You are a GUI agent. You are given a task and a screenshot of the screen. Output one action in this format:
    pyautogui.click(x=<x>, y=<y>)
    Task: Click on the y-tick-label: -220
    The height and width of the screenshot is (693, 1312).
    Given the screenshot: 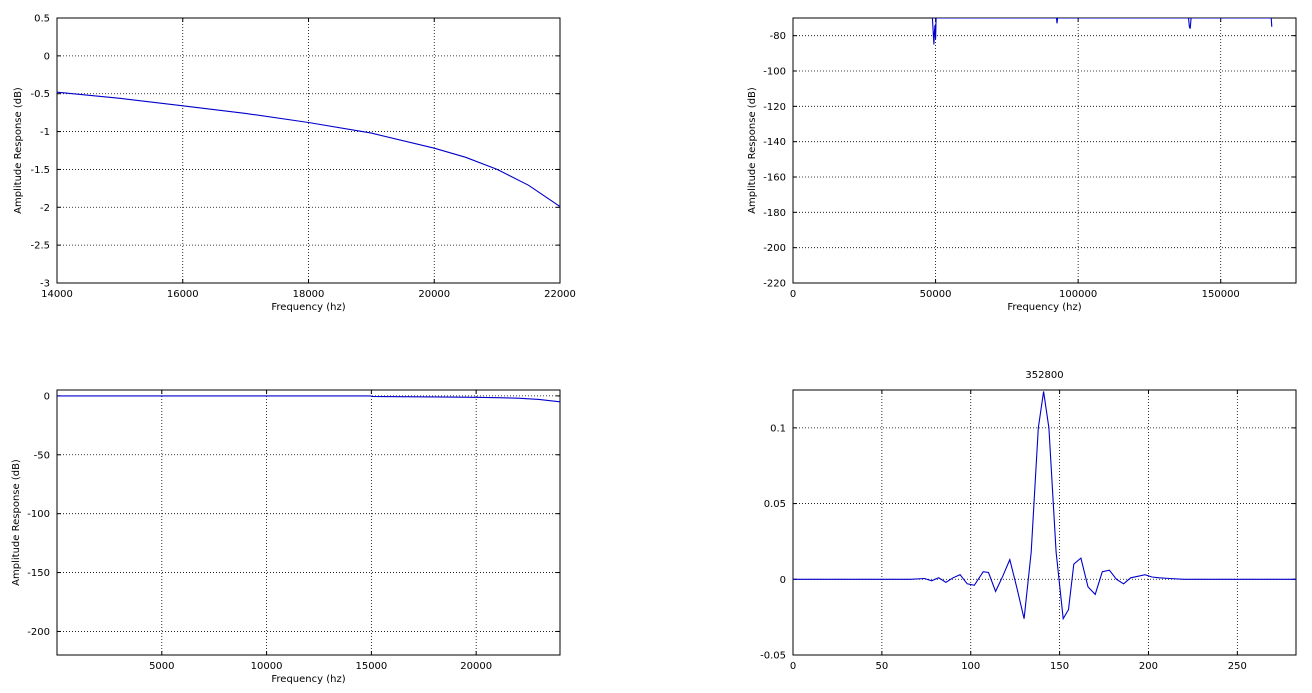 What is the action you would take?
    pyautogui.click(x=774, y=284)
    